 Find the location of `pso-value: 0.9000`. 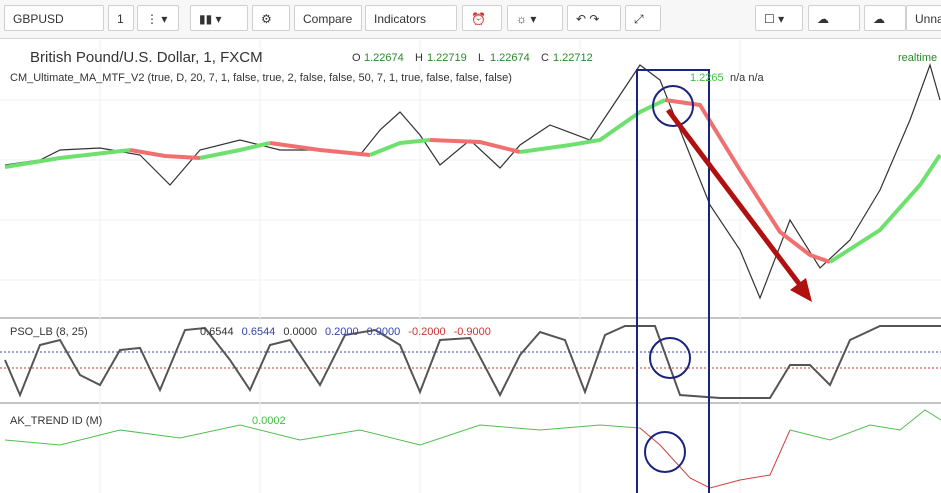

pso-value: 0.9000 is located at coordinates (384, 332).